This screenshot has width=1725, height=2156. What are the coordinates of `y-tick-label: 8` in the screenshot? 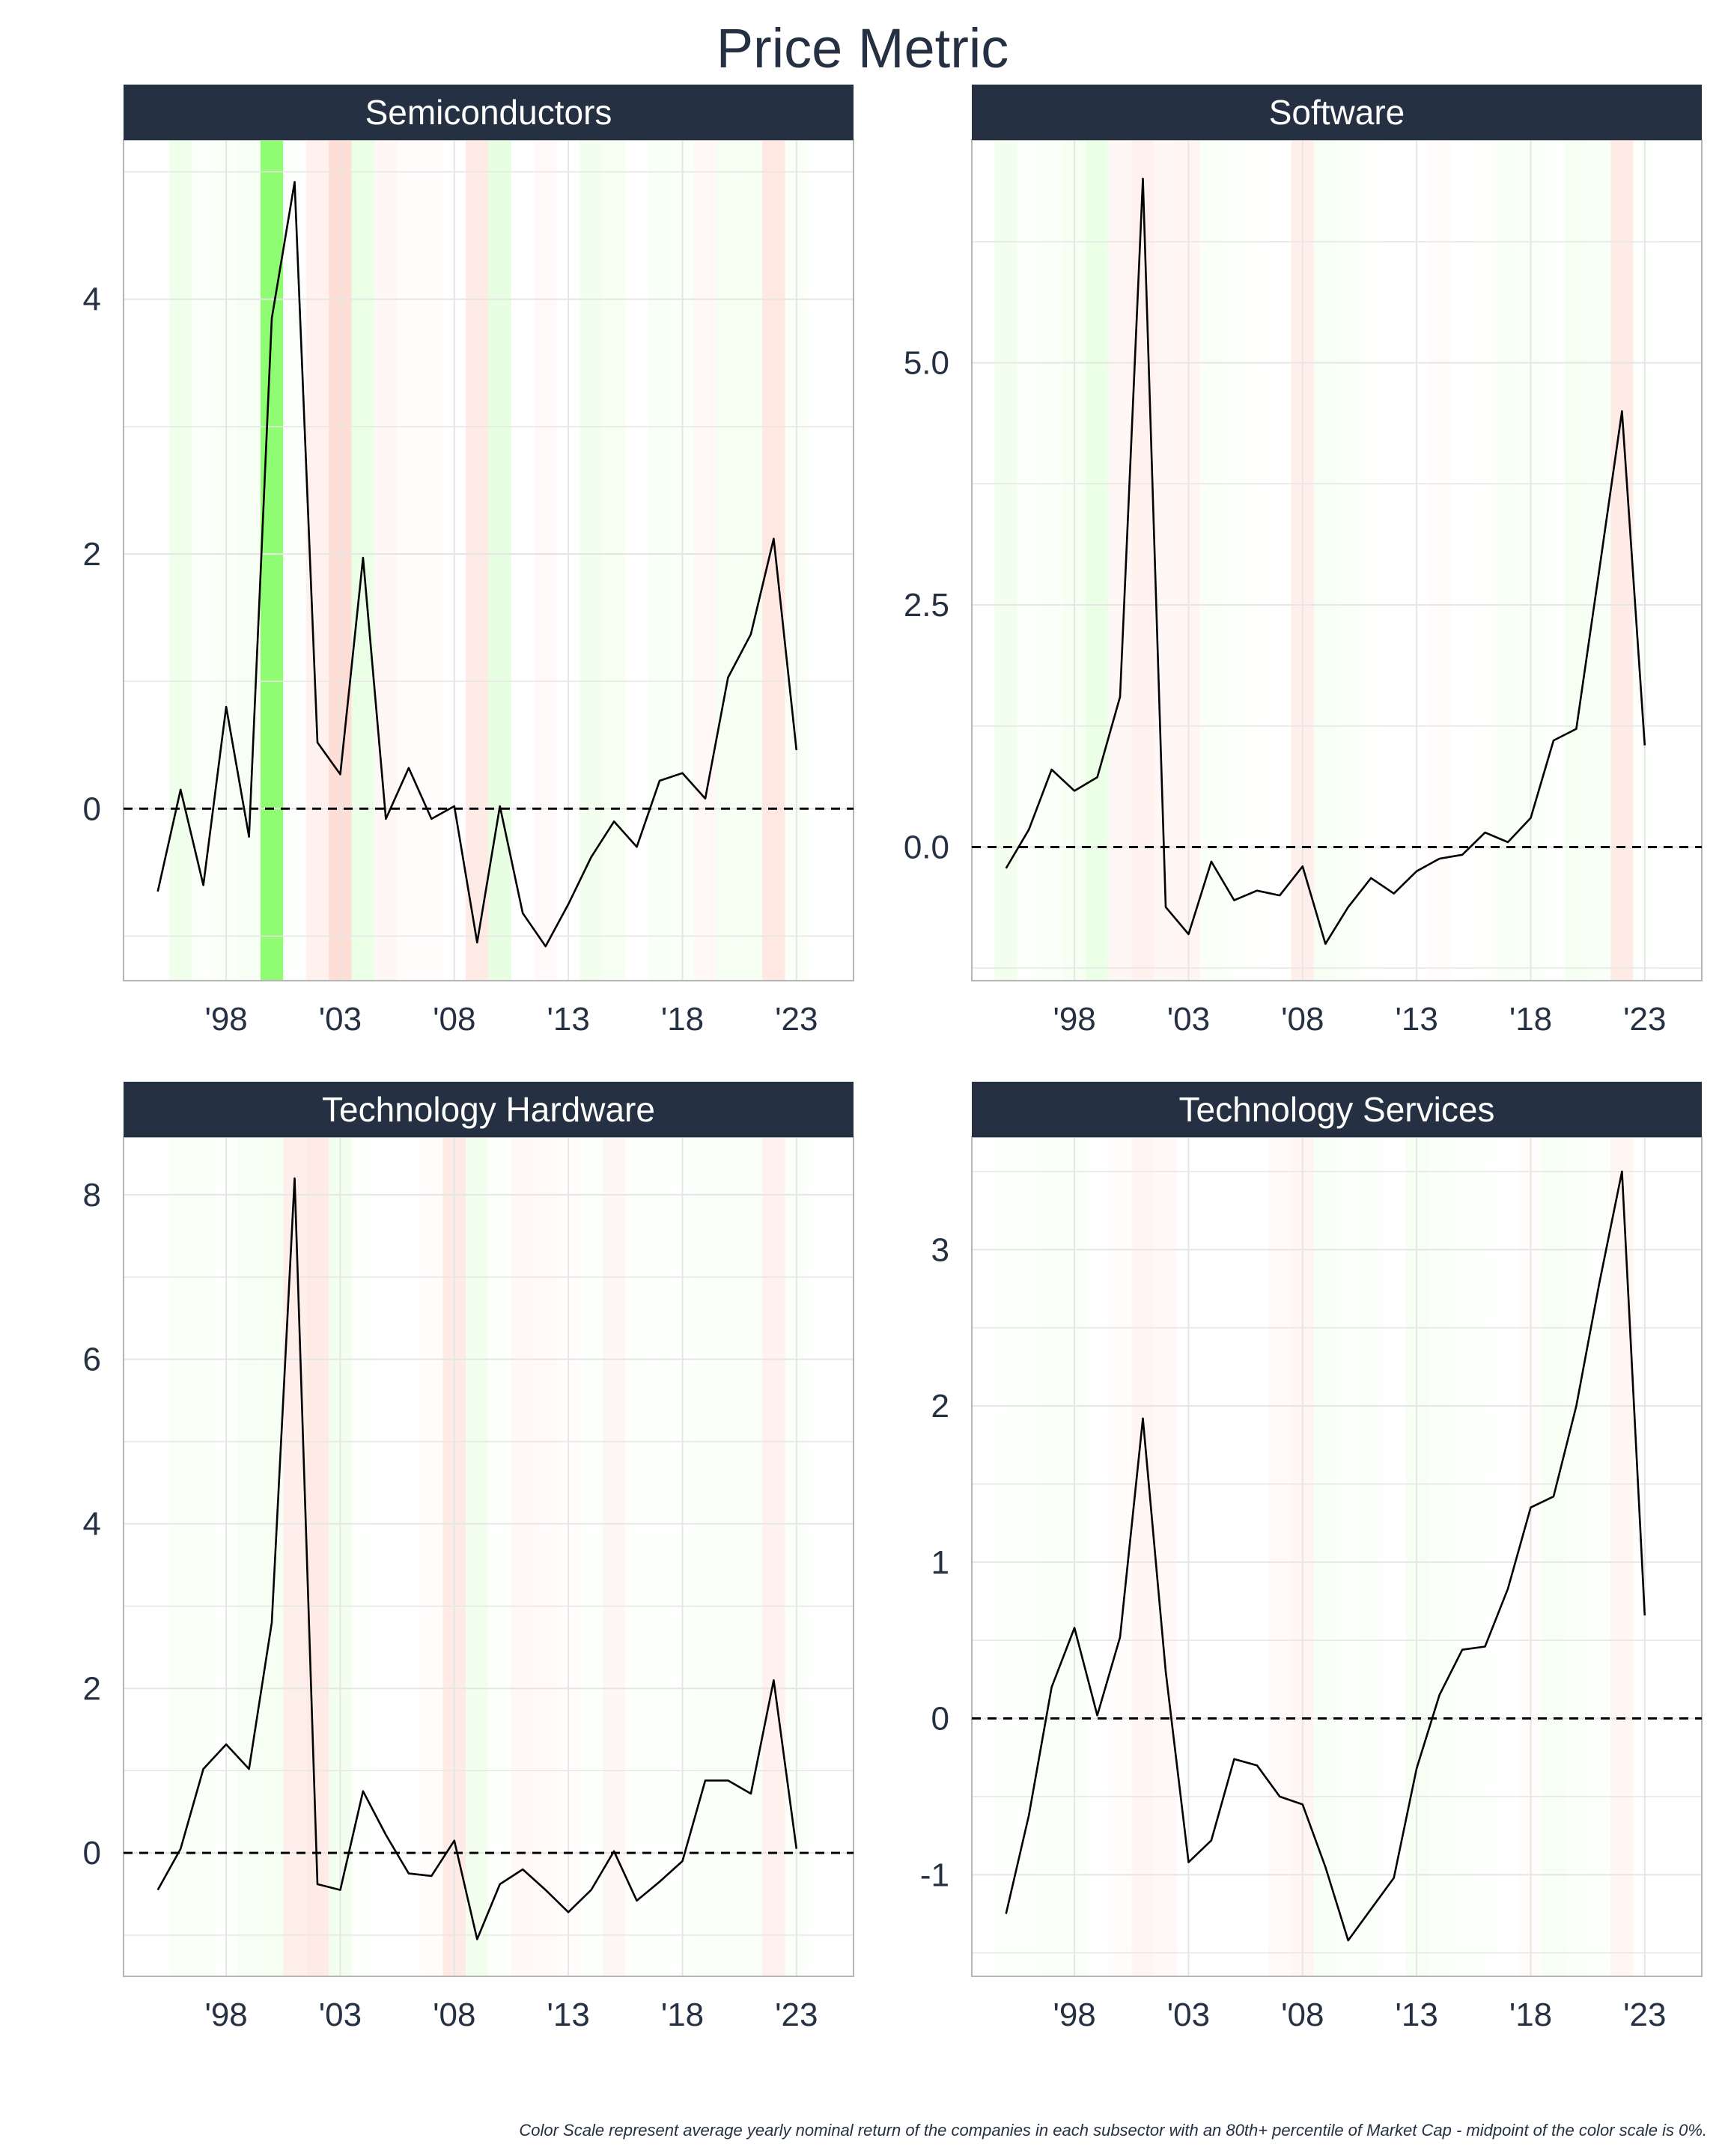 It's located at (92, 1195).